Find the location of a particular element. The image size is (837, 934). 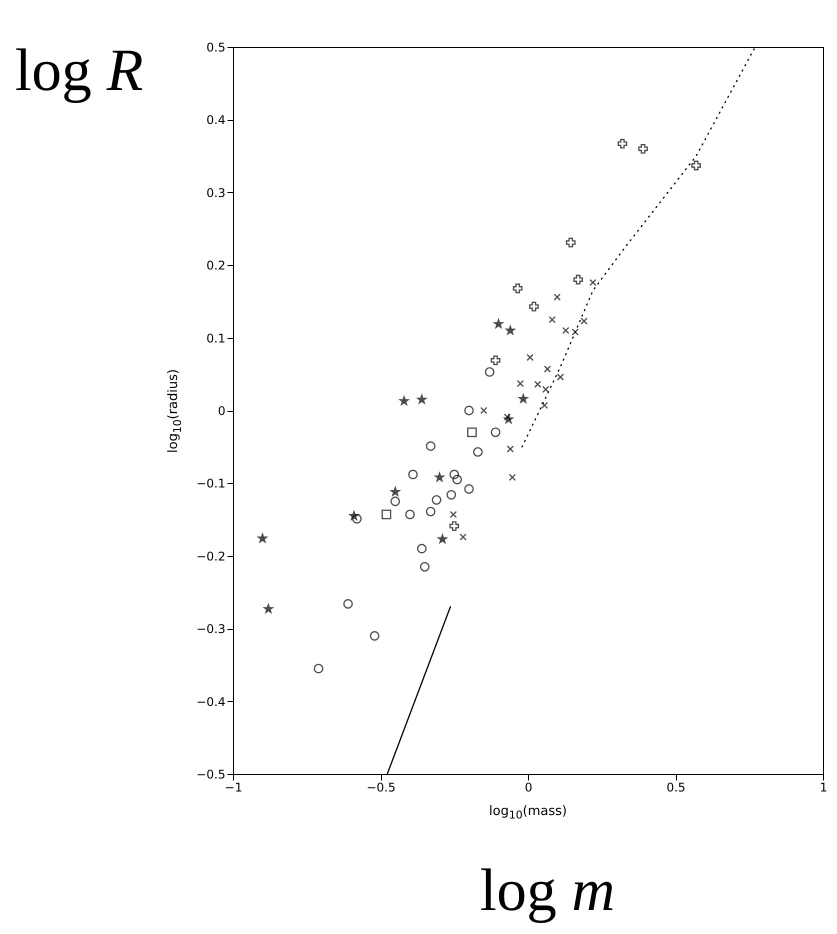

y-tick-label: 0.2 is located at coordinates (216, 265).